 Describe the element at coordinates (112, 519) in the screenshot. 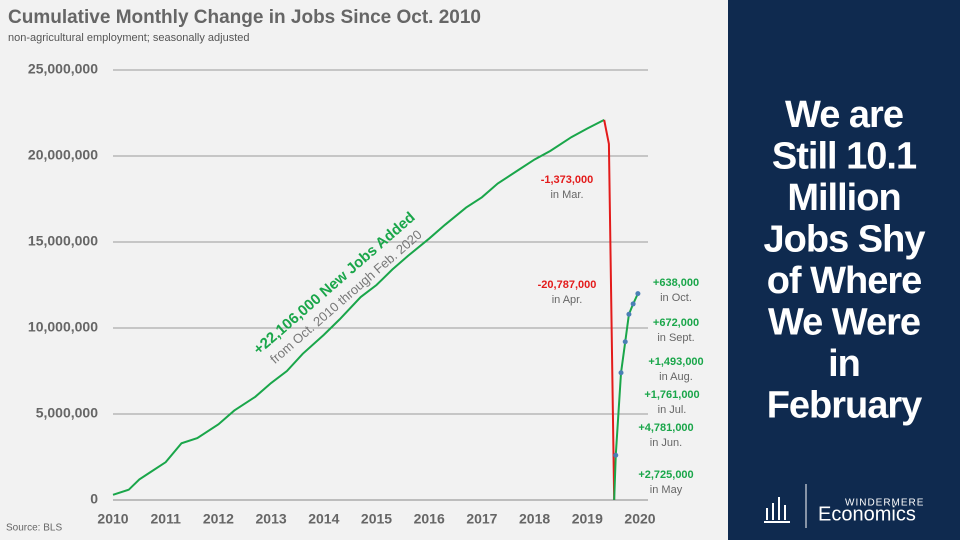

I see `x-tick-label: 2010` at that location.